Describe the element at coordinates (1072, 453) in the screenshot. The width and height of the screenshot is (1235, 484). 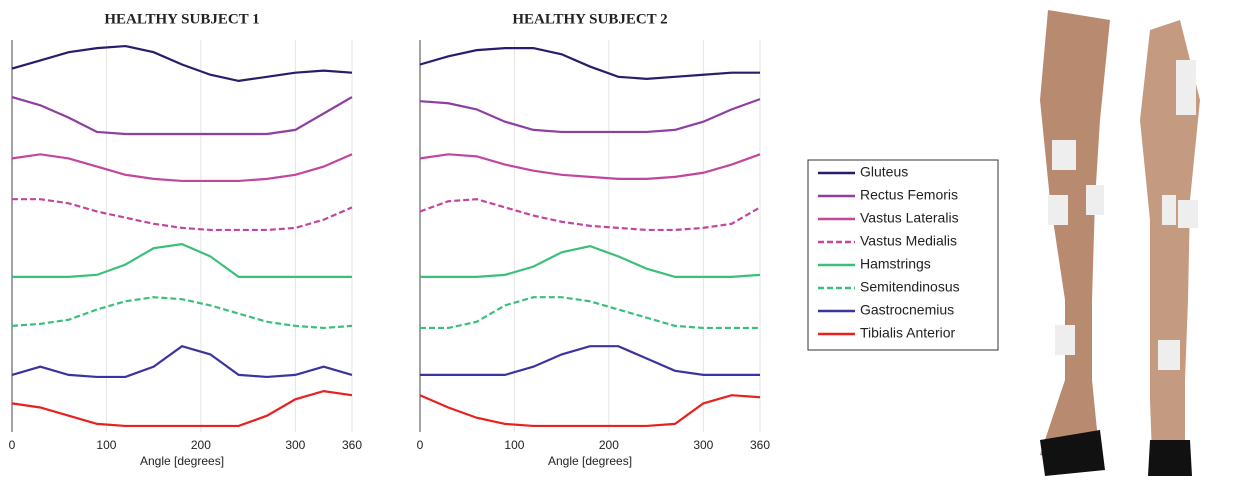
I see `left-shoe` at that location.